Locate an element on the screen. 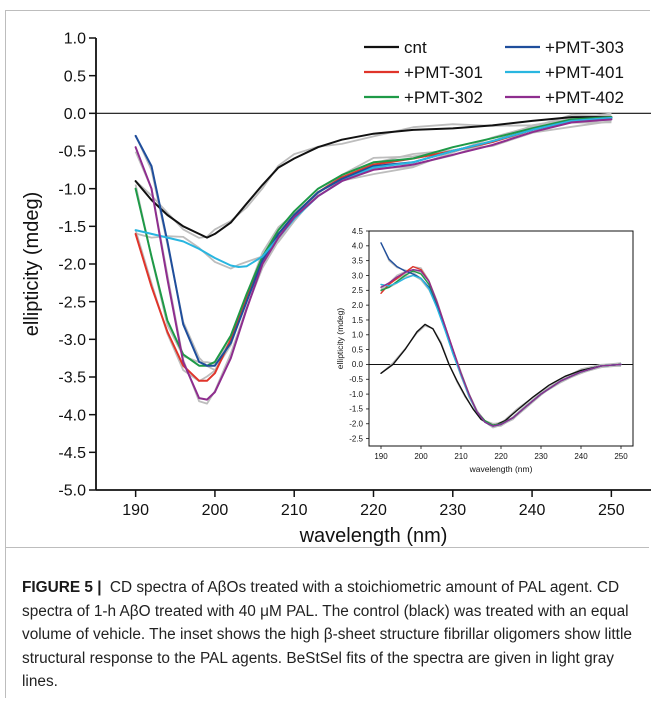 The image size is (654, 707). inset-ytick-label-1-0: -1.0 is located at coordinates (356, 394).